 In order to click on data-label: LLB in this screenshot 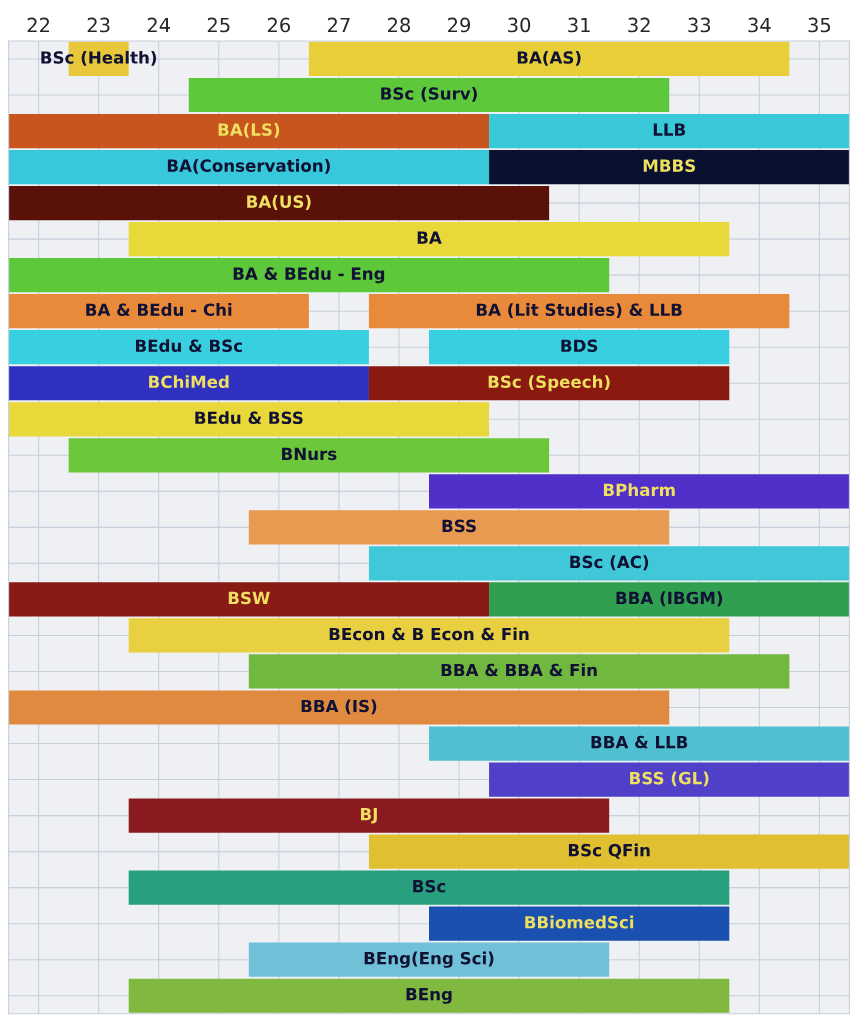, I will do `click(669, 129)`.